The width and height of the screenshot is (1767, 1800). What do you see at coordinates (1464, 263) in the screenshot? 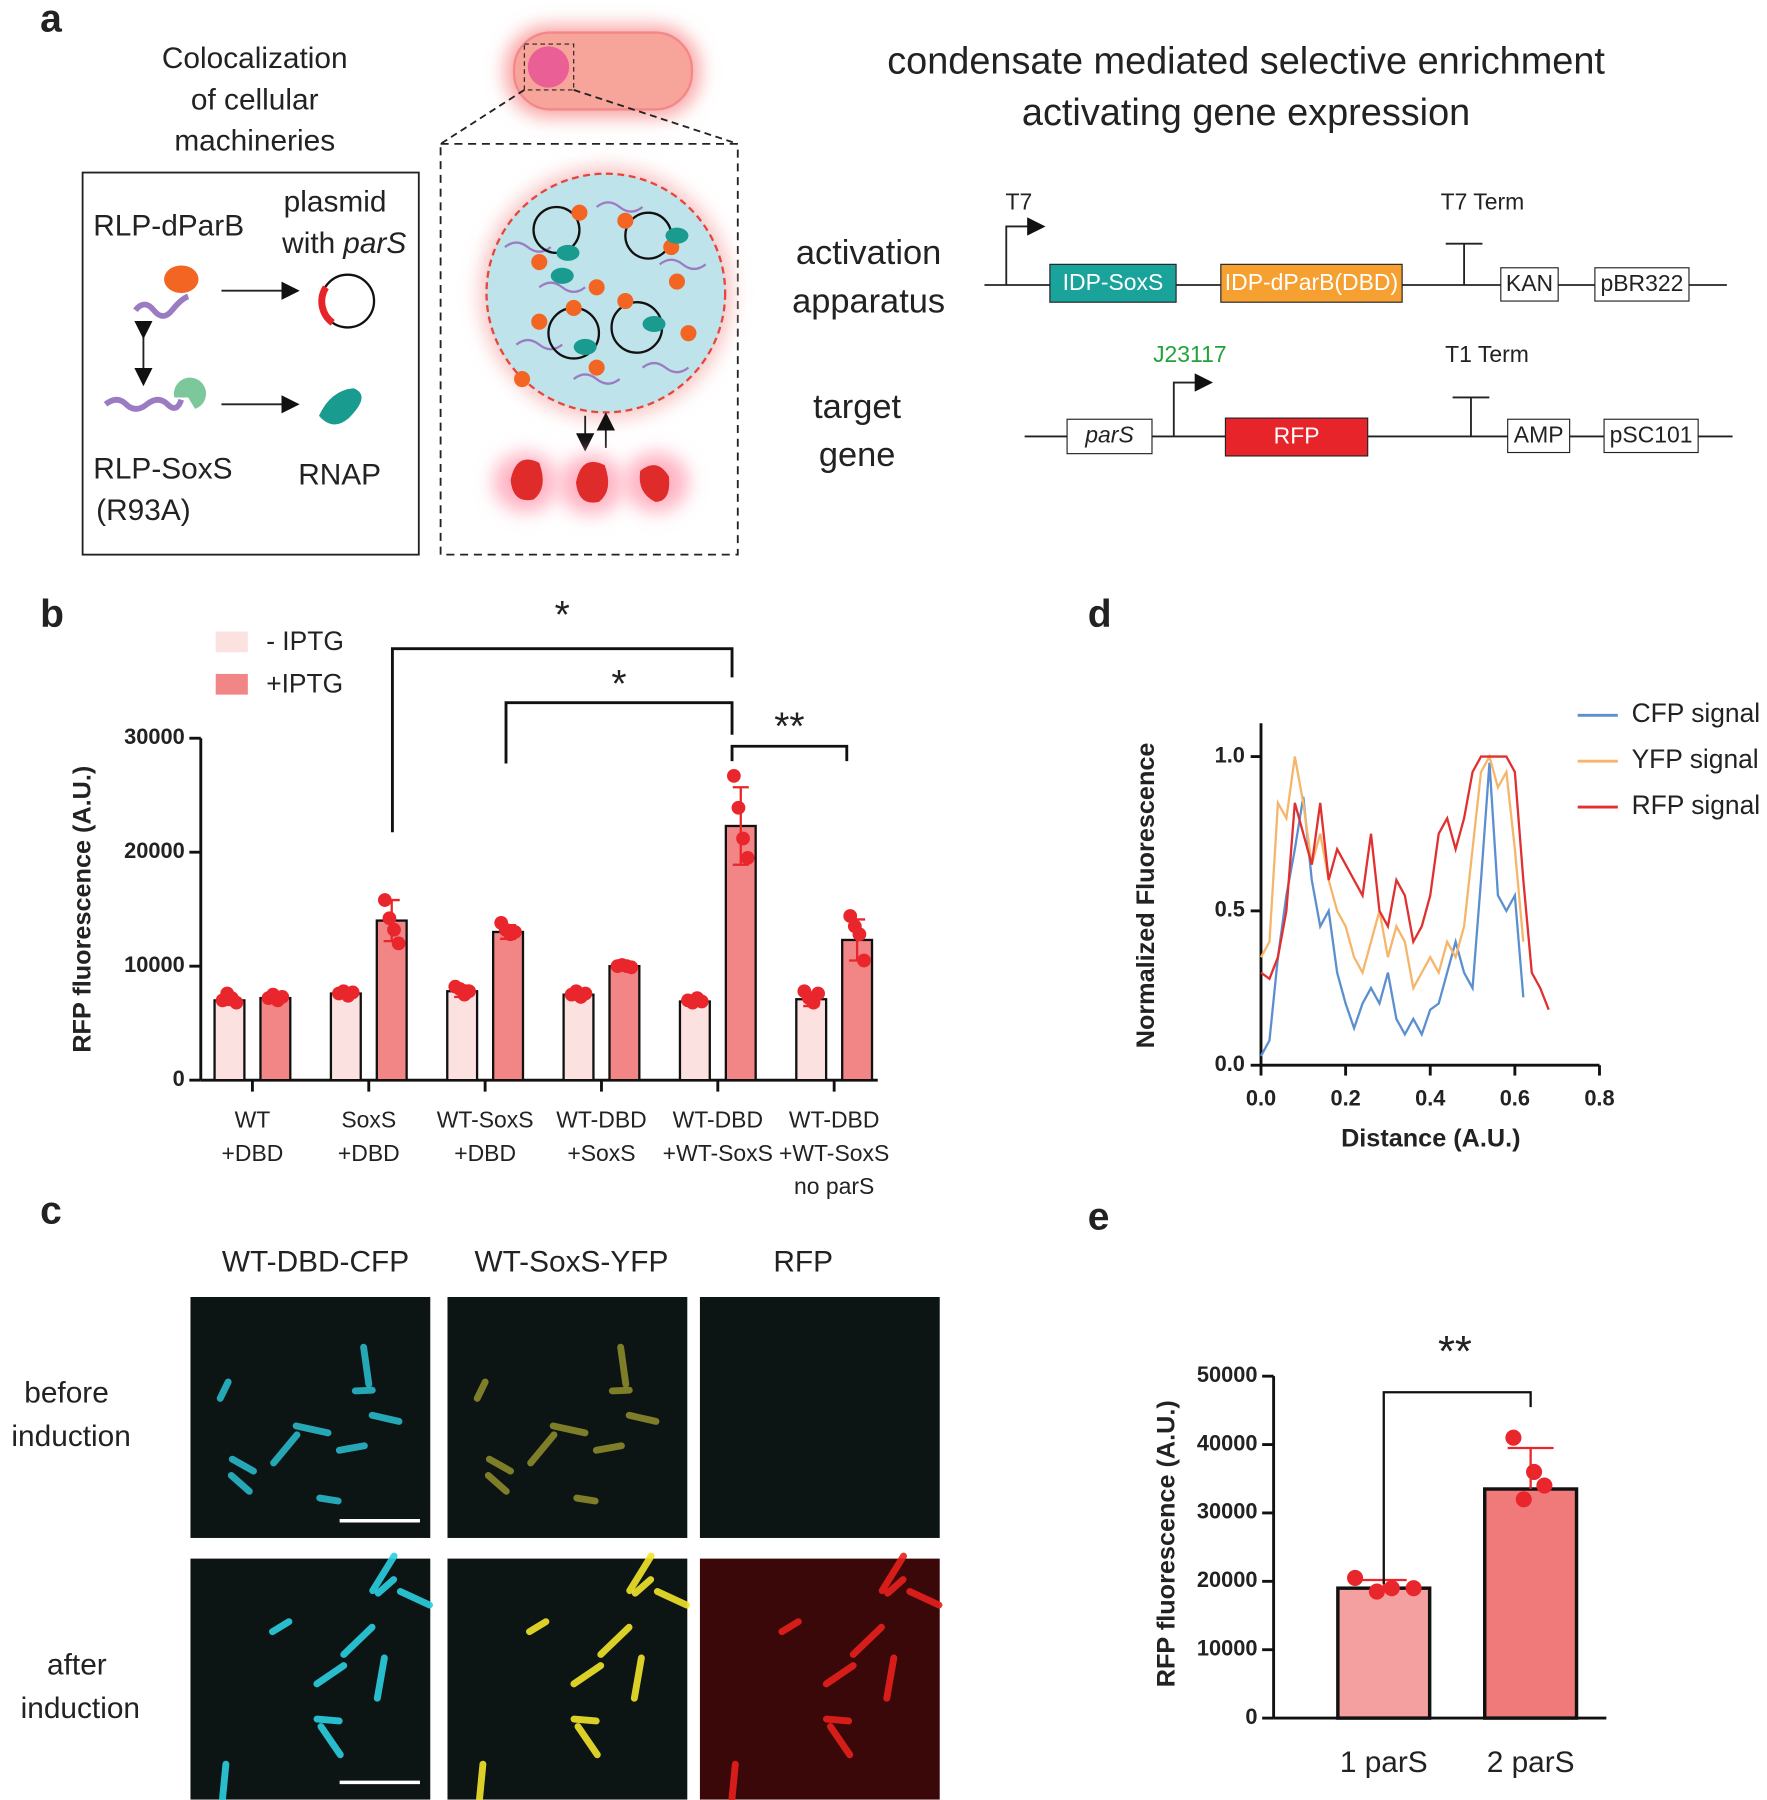
I see `terminator` at bounding box center [1464, 263].